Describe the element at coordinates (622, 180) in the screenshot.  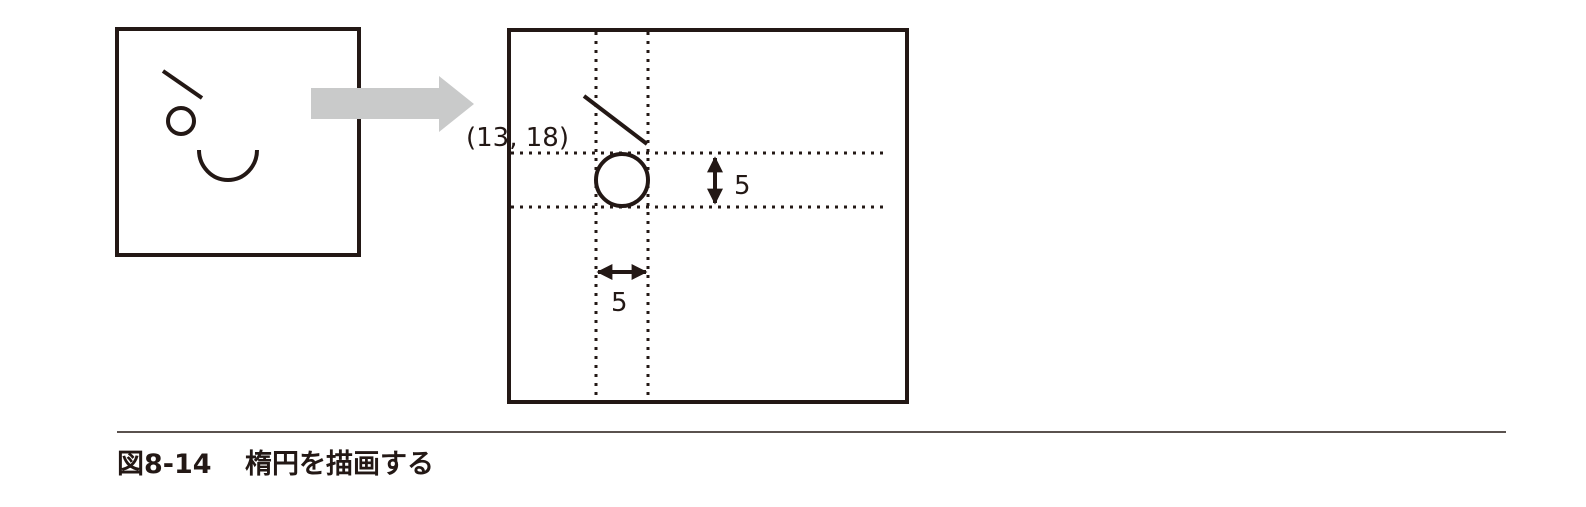
I see `detail-eye-circle` at that location.